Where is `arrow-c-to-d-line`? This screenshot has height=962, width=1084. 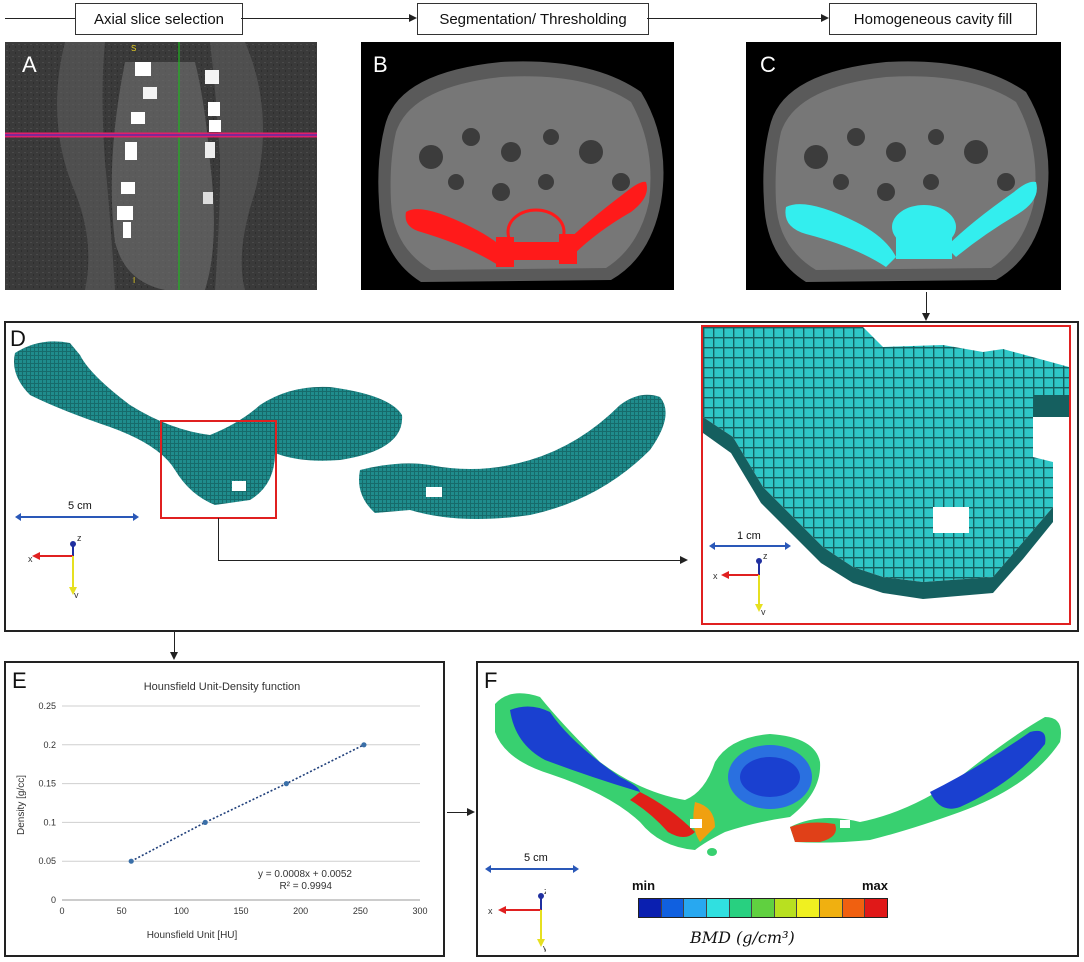 arrow-c-to-d-line is located at coordinates (926, 303).